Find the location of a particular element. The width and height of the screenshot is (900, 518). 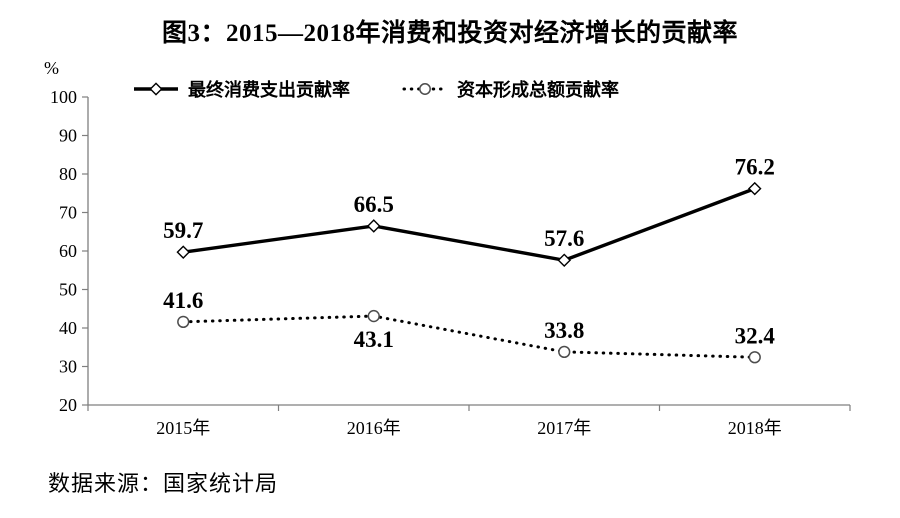

y-tick-label: 30 is located at coordinates (68, 367).